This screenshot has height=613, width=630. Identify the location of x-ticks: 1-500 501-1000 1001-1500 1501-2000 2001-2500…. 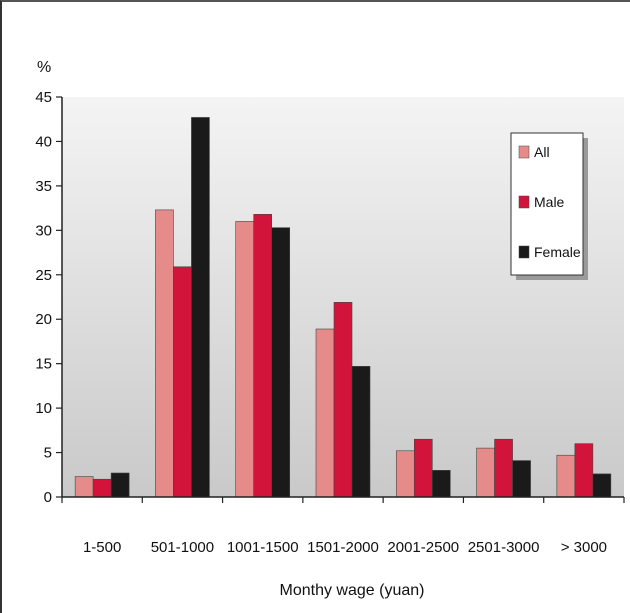
(343, 526).